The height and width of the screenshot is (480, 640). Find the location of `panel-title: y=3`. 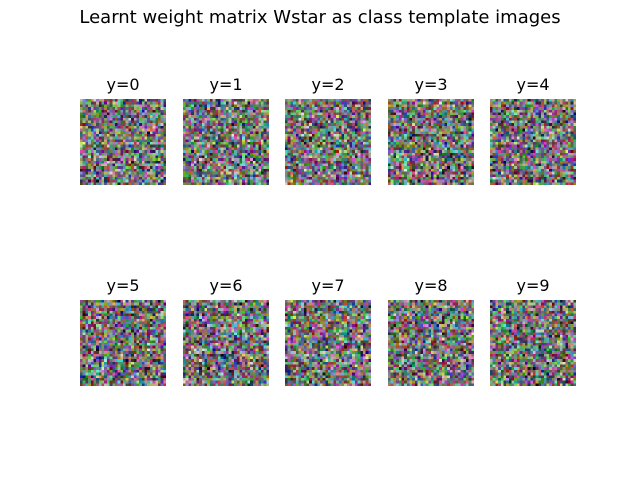

panel-title: y=3 is located at coordinates (431, 84).